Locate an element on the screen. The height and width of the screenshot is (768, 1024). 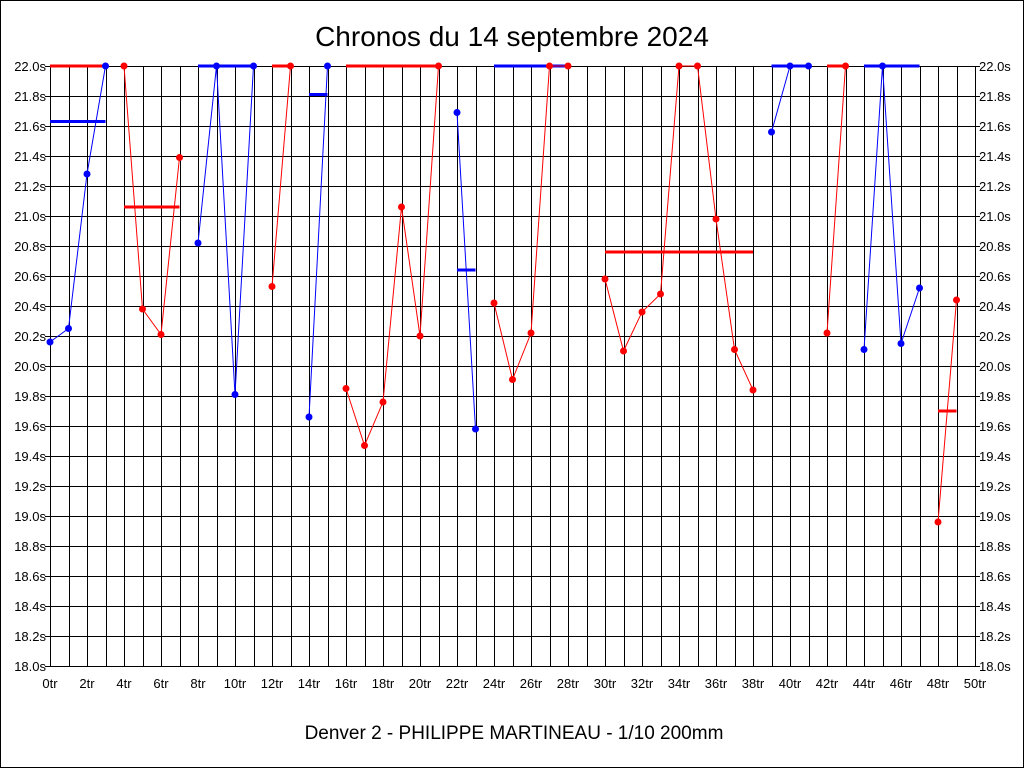
y-tick-label-left: 19.2s is located at coordinates (30, 486).